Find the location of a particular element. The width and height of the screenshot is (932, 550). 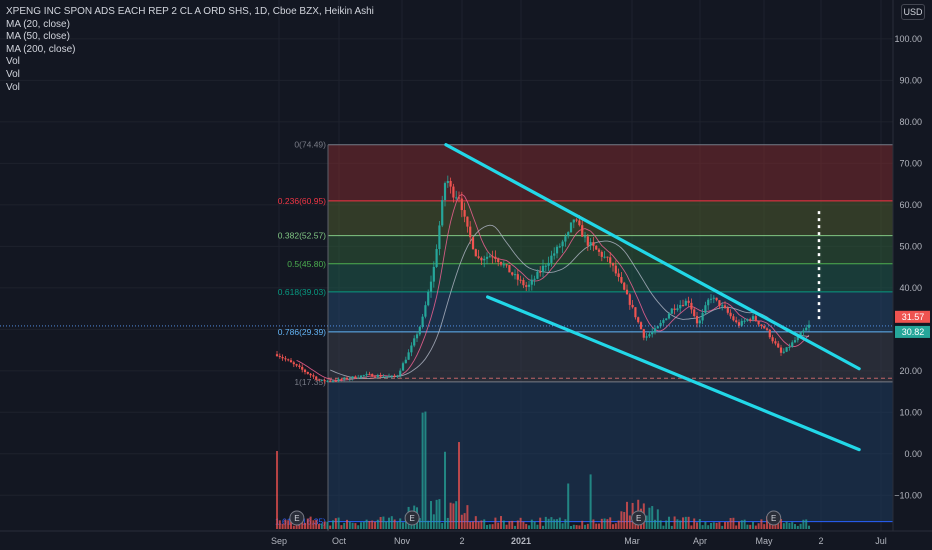

indicator-ma20: MA (20, close) is located at coordinates (38, 24).